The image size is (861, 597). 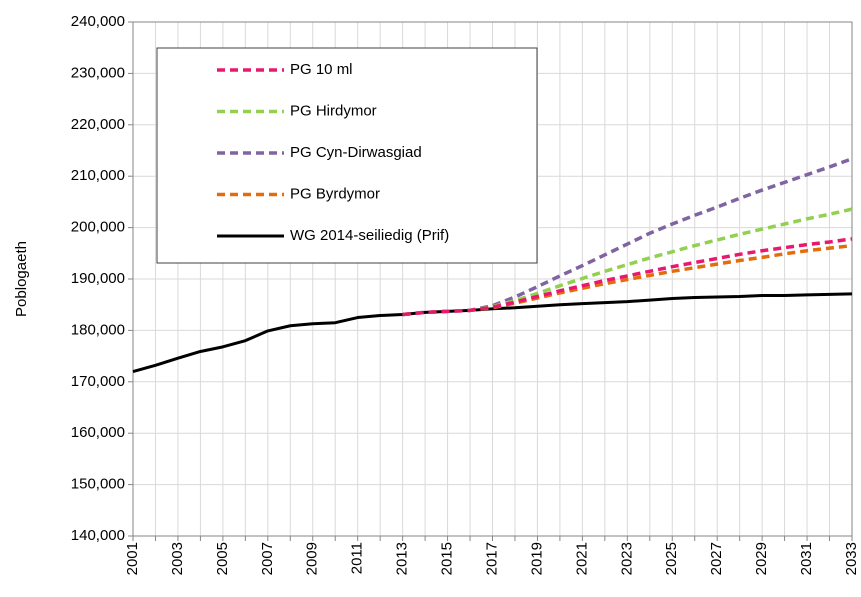 I want to click on legend-label: PG Hirdymor, so click(x=333, y=110).